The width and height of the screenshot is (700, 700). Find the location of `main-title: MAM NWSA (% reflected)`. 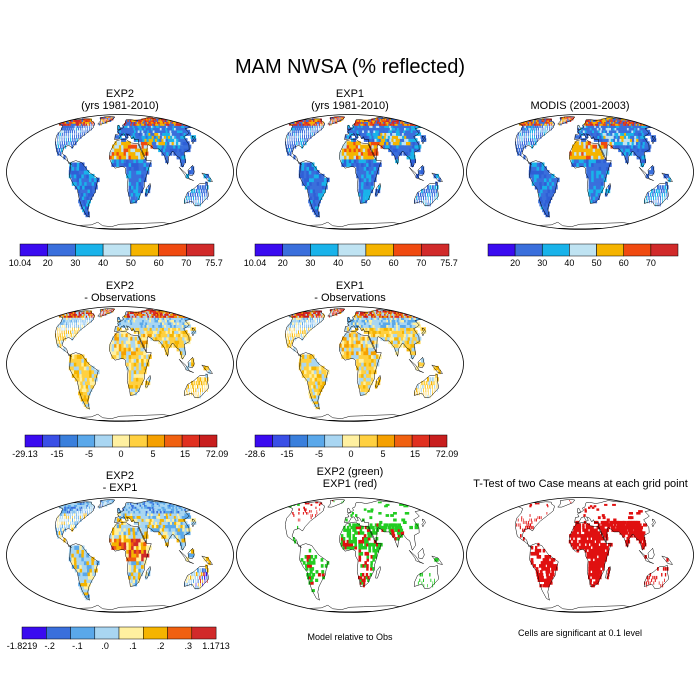

main-title: MAM NWSA (% reflected) is located at coordinates (350, 67).